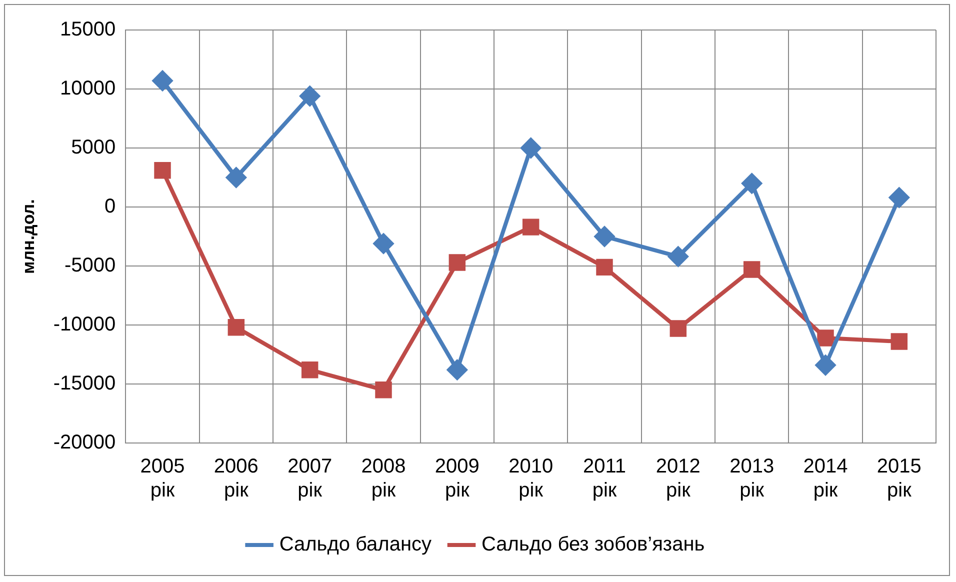 This screenshot has height=582, width=956. I want to click on x-tick-label: 2015 рік, so click(899, 479).